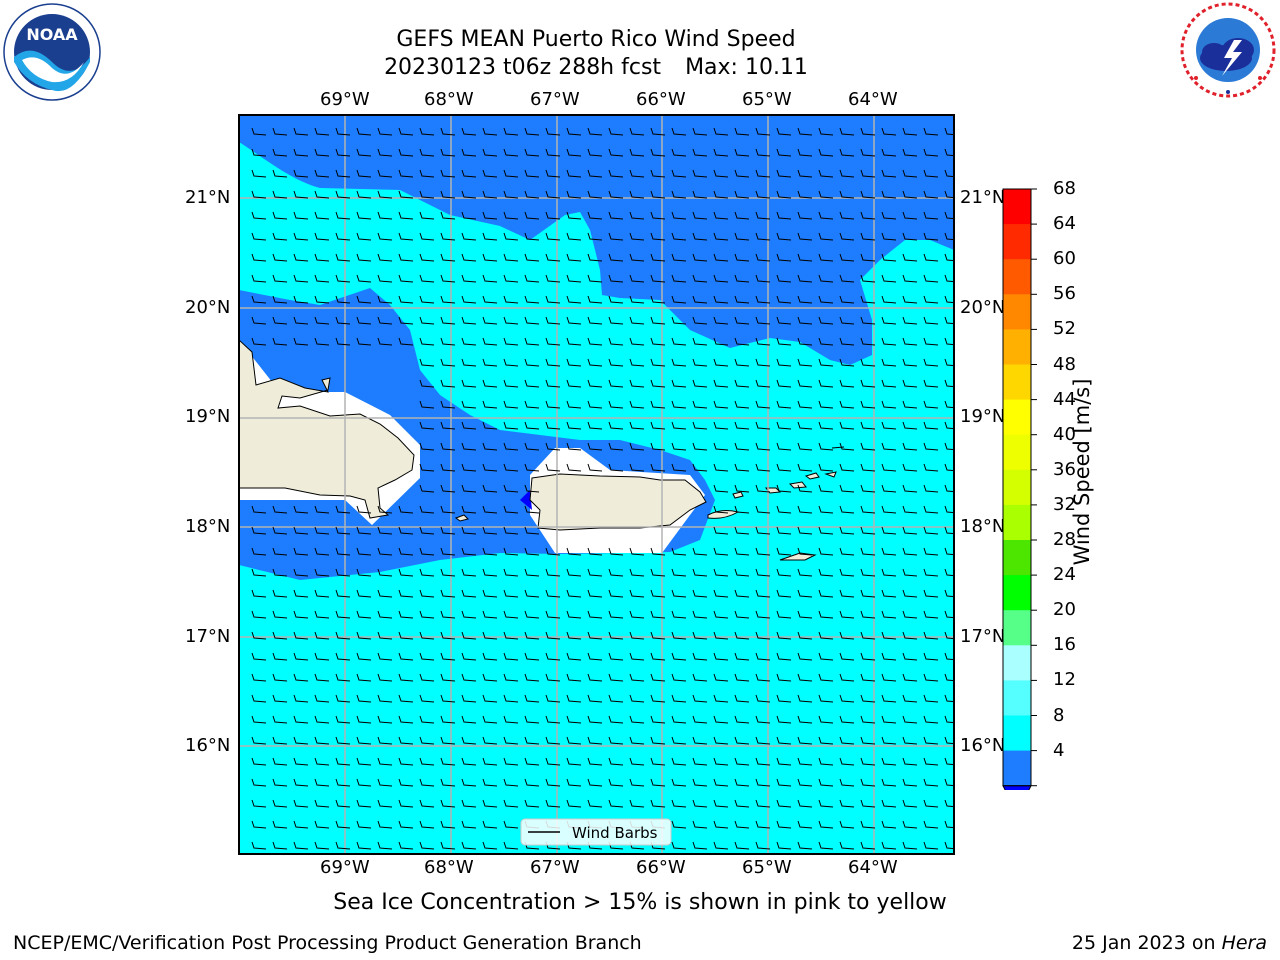 This screenshot has width=1280, height=960. Describe the element at coordinates (449, 99) in the screenshot. I see `lon-label-top: 68°W` at that location.